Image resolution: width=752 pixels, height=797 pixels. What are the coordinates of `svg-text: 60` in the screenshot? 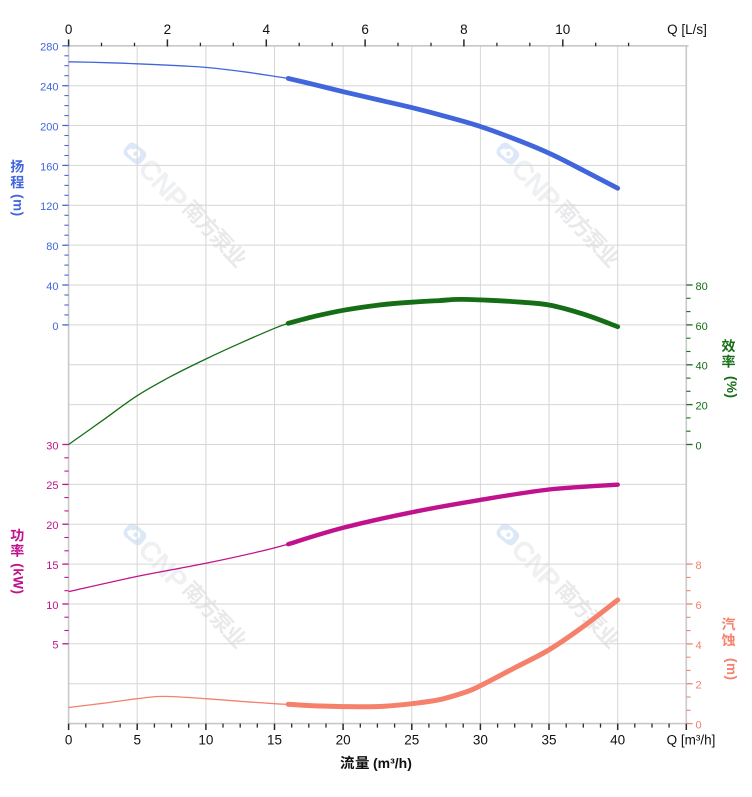 It's located at (702, 327).